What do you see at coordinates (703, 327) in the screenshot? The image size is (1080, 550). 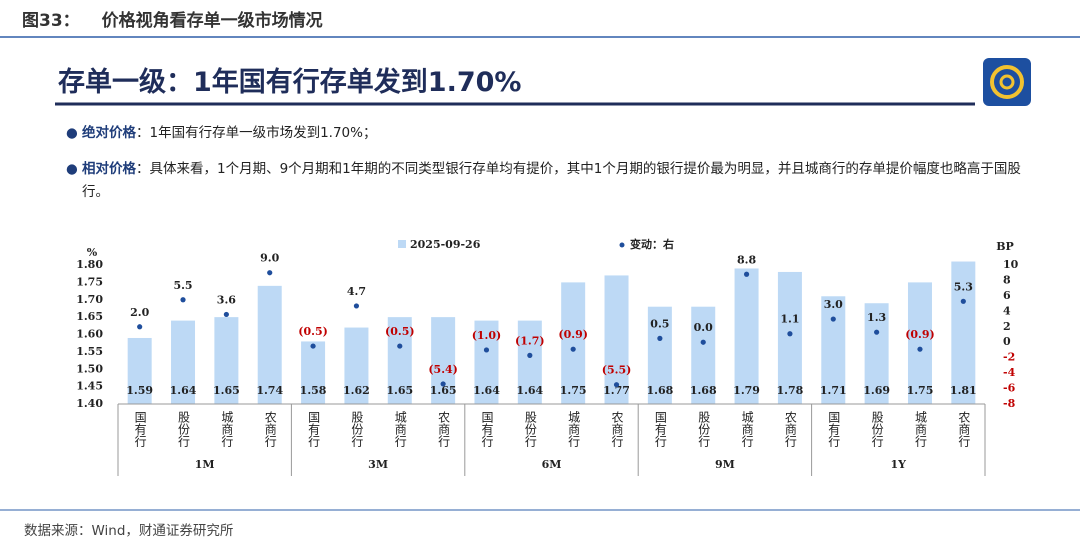 I see `dot-value-label: 0.0` at bounding box center [703, 327].